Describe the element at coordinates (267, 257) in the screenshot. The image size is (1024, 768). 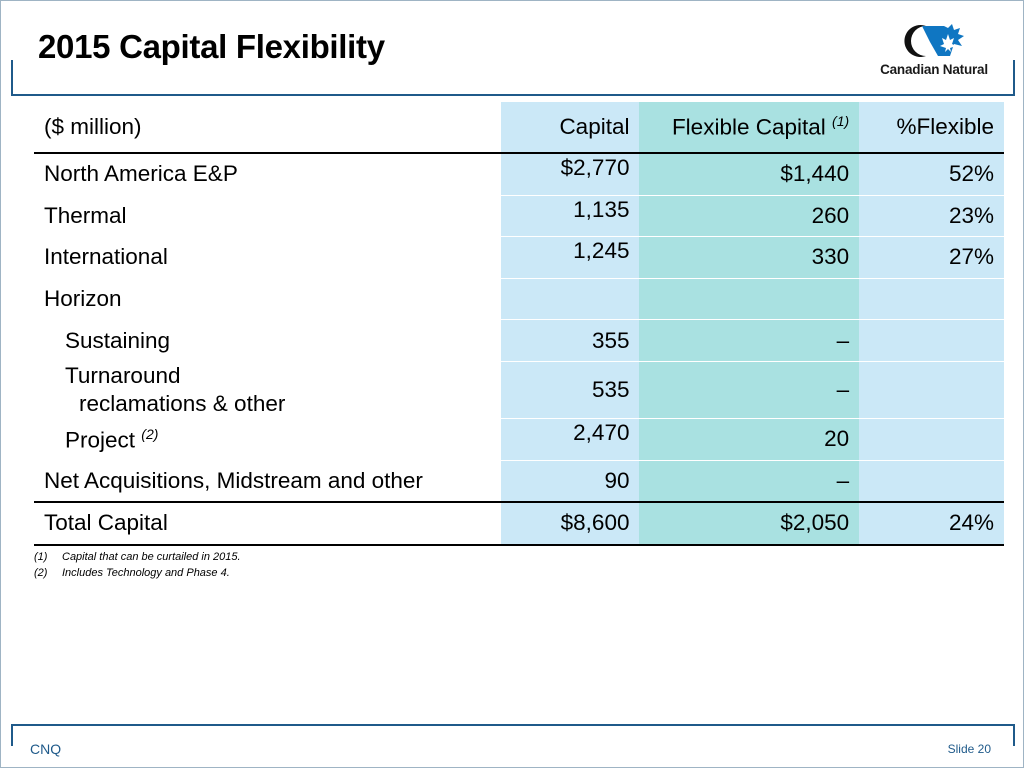
I see `row-label: International` at that location.